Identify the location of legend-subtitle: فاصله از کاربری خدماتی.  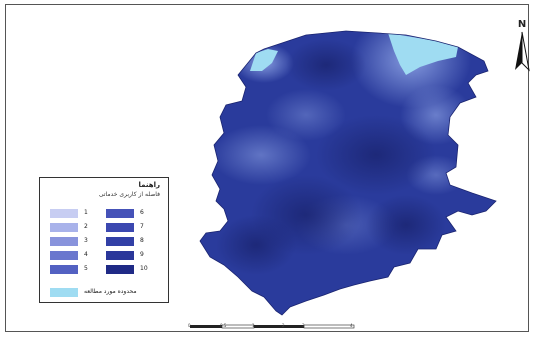
(129, 194).